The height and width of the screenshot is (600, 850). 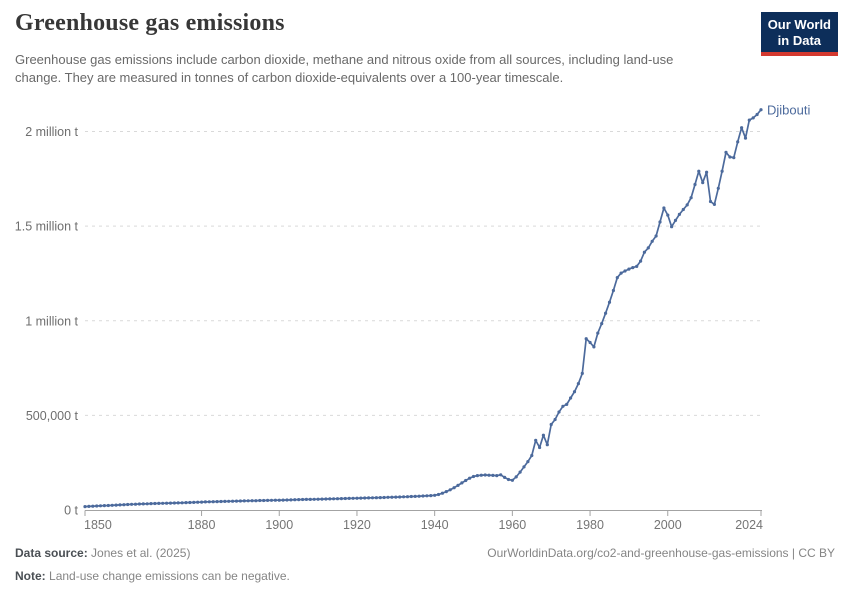 What do you see at coordinates (590, 525) in the screenshot?
I see `x-axis-label: 1980` at bounding box center [590, 525].